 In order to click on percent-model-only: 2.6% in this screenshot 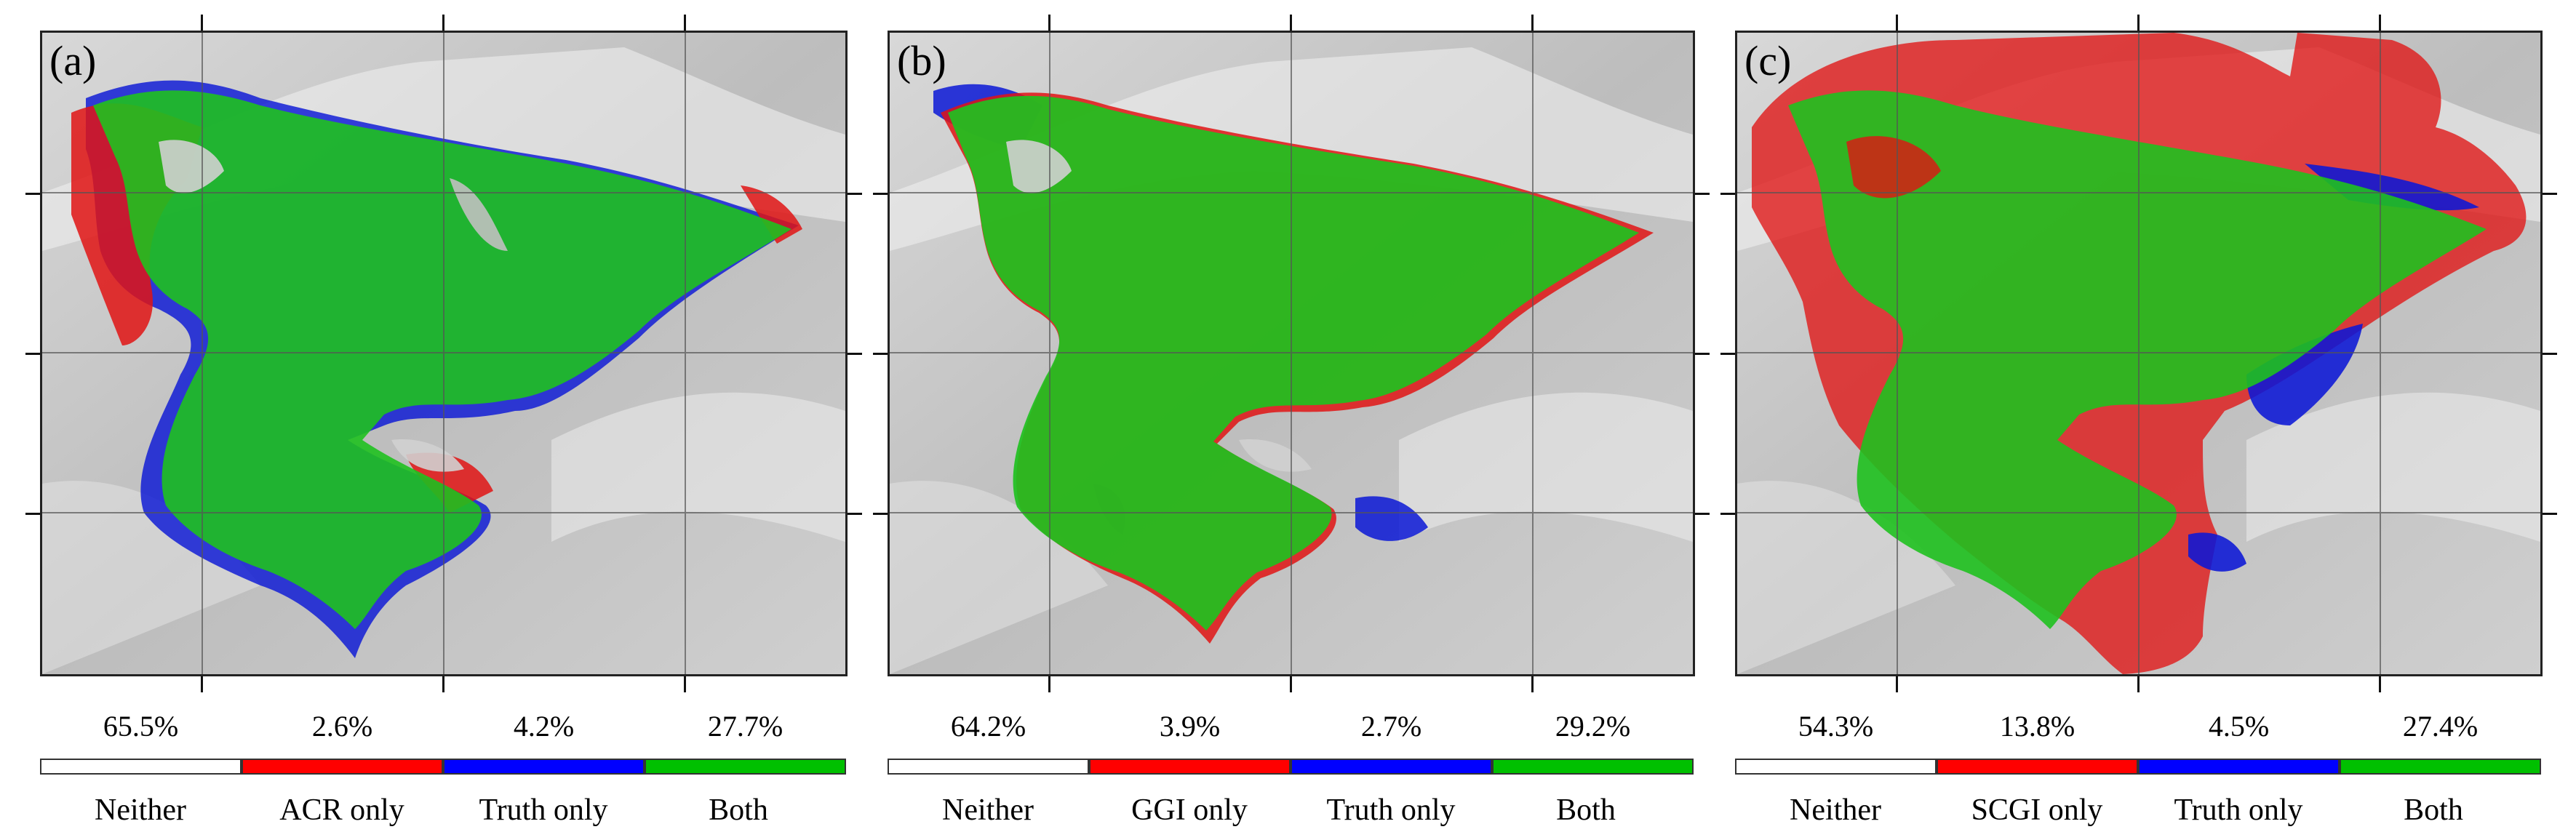, I will do `click(342, 726)`.